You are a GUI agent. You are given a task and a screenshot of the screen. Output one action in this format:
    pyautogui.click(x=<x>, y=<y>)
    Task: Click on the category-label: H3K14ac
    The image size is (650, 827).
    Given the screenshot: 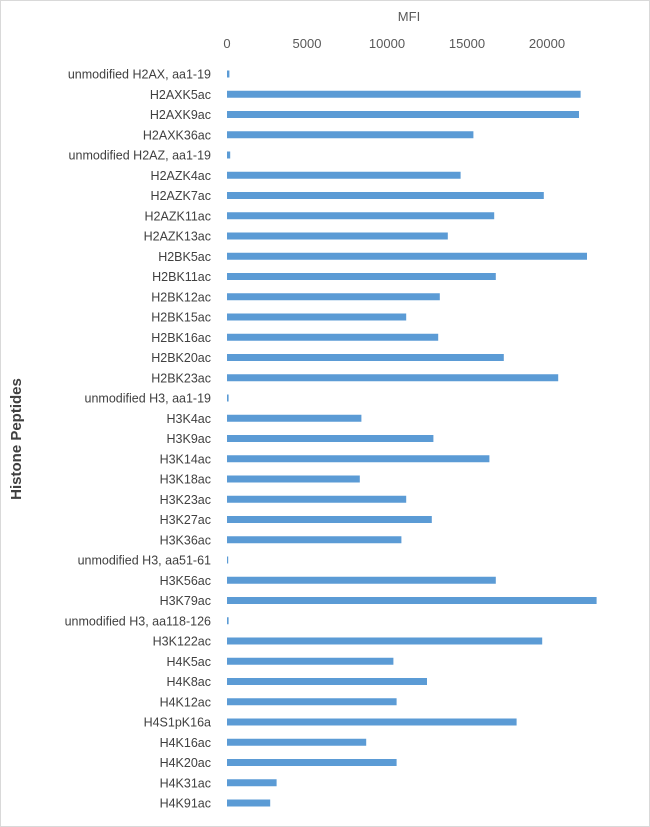 What is the action you would take?
    pyautogui.click(x=185, y=459)
    